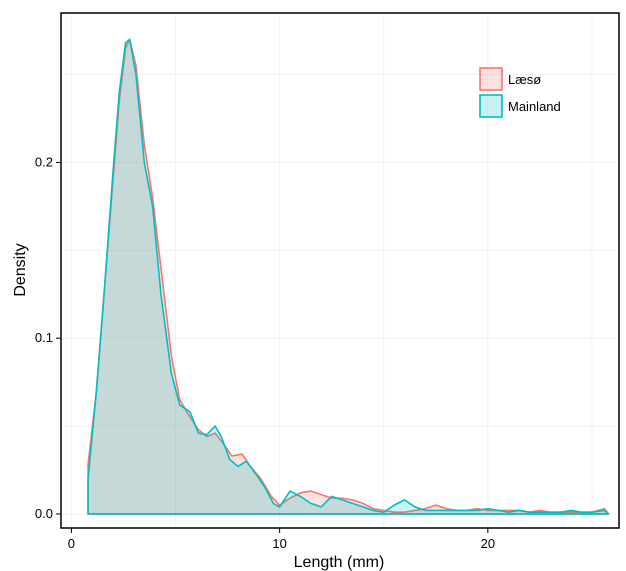  What do you see at coordinates (534, 106) in the screenshot?
I see `legend-label-mainland: Mainland` at bounding box center [534, 106].